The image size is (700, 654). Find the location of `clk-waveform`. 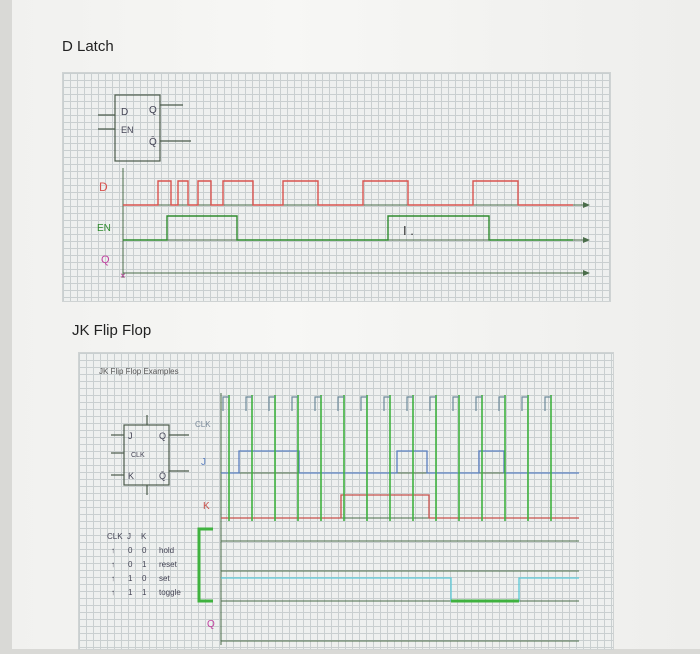

clk-waveform is located at coordinates (390, 458).